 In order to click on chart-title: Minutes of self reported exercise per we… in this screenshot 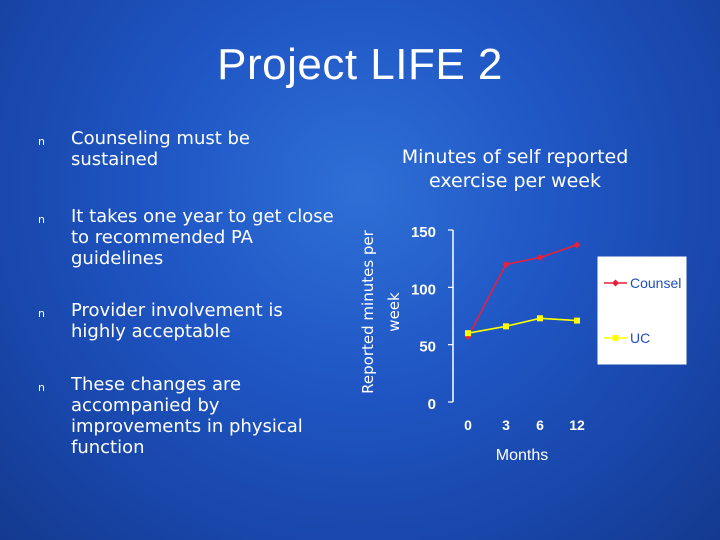, I will do `click(515, 169)`.